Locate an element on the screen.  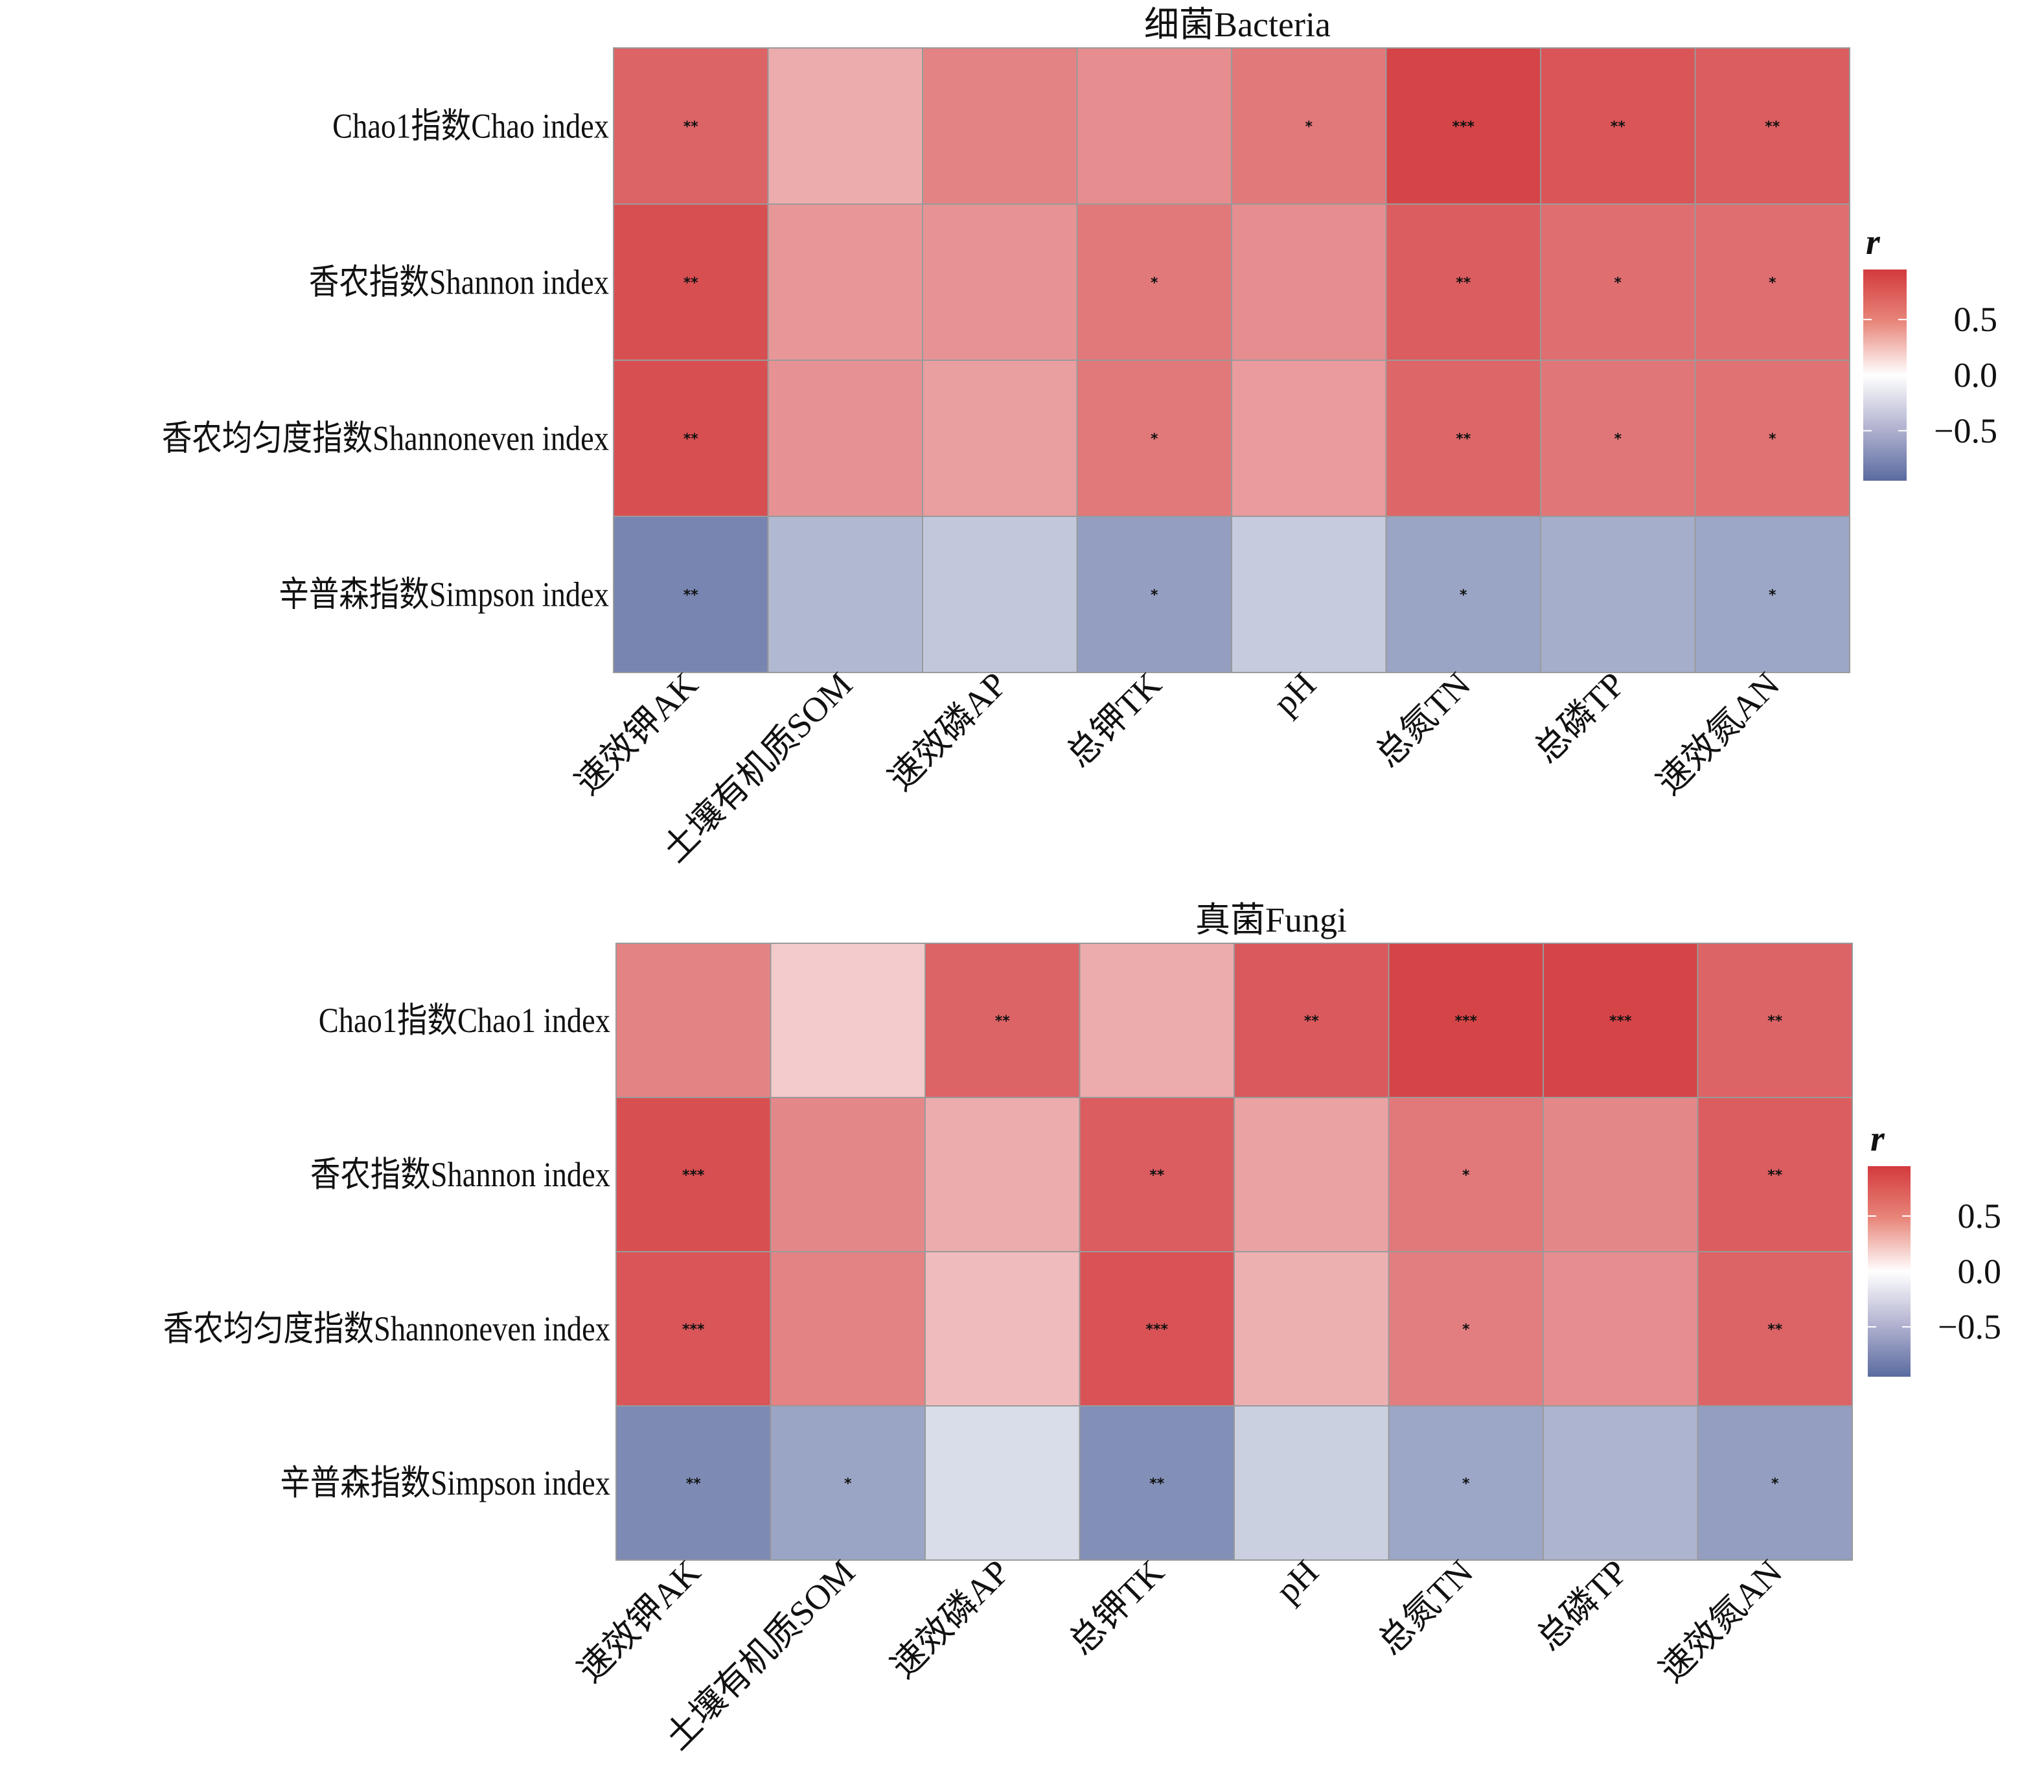
row-label: Chao1指数Chao index is located at coordinates (471, 127).